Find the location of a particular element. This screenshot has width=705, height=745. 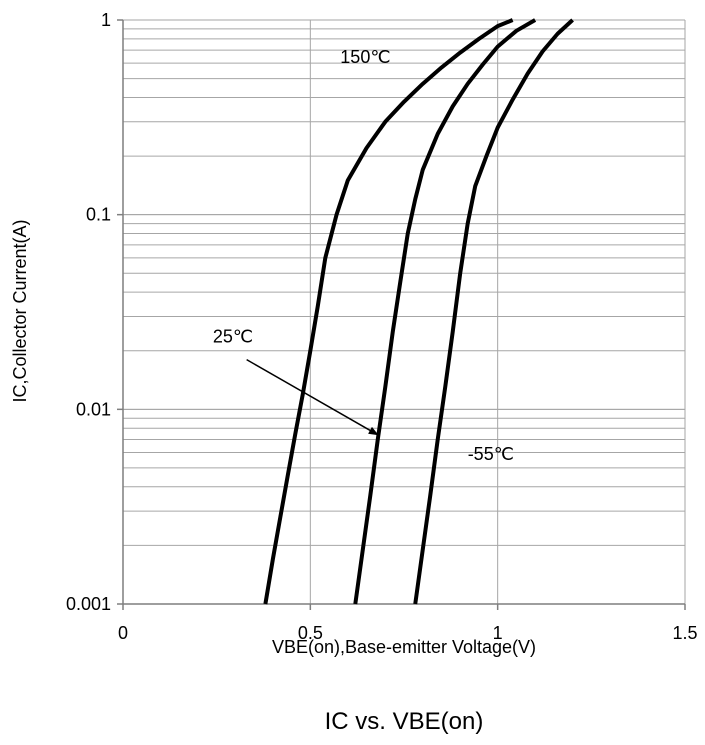

series-annotation-label: 25℃ is located at coordinates (233, 337).